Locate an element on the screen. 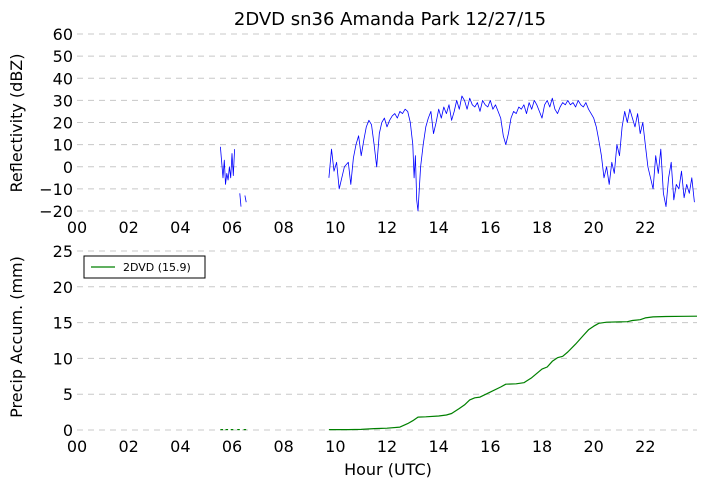 The height and width of the screenshot is (490, 707). reflectivity-x-tick-label: 22 is located at coordinates (645, 227).